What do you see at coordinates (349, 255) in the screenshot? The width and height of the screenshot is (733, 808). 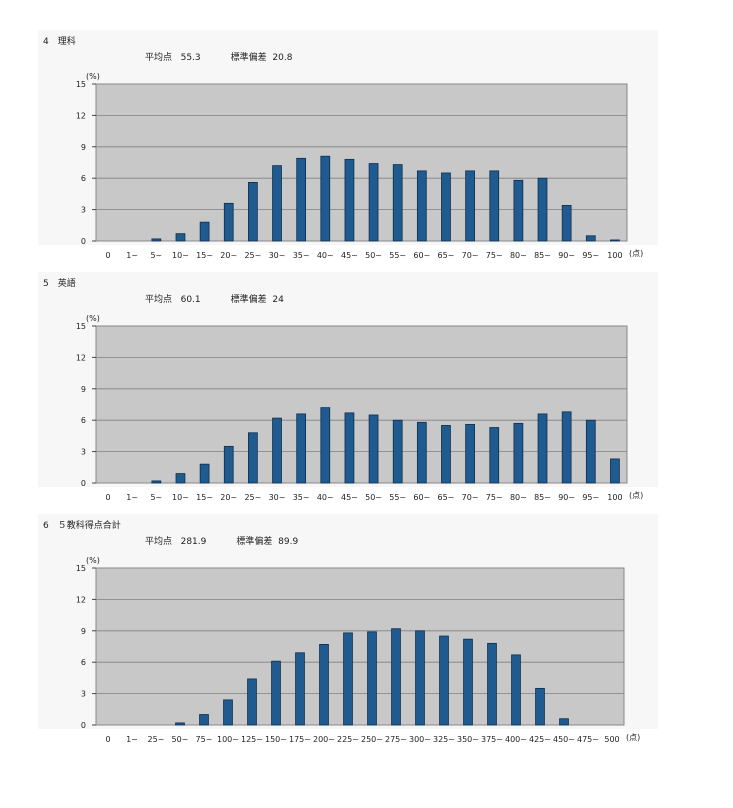 I see `x-tick-label: 45~` at bounding box center [349, 255].